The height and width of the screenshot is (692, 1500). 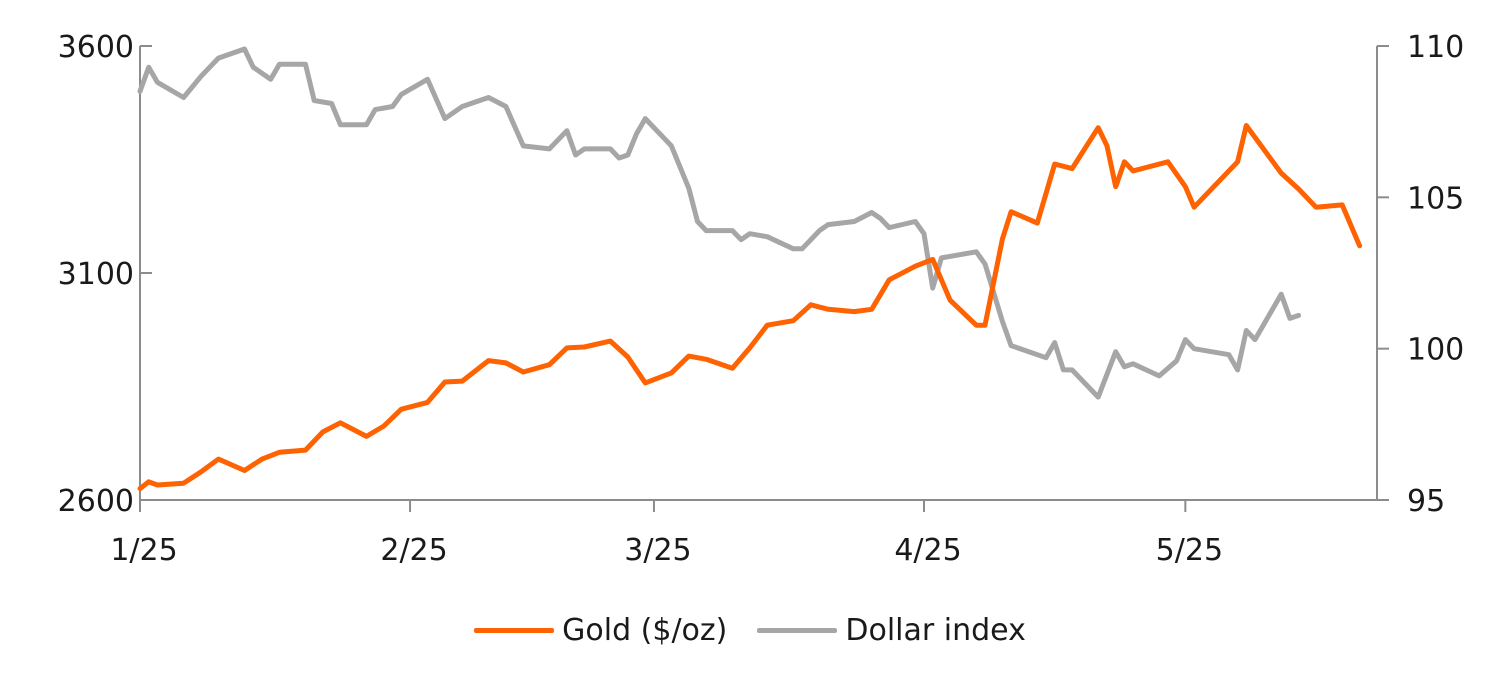 What do you see at coordinates (927, 550) in the screenshot?
I see `x-tick-label: 4/25` at bounding box center [927, 550].